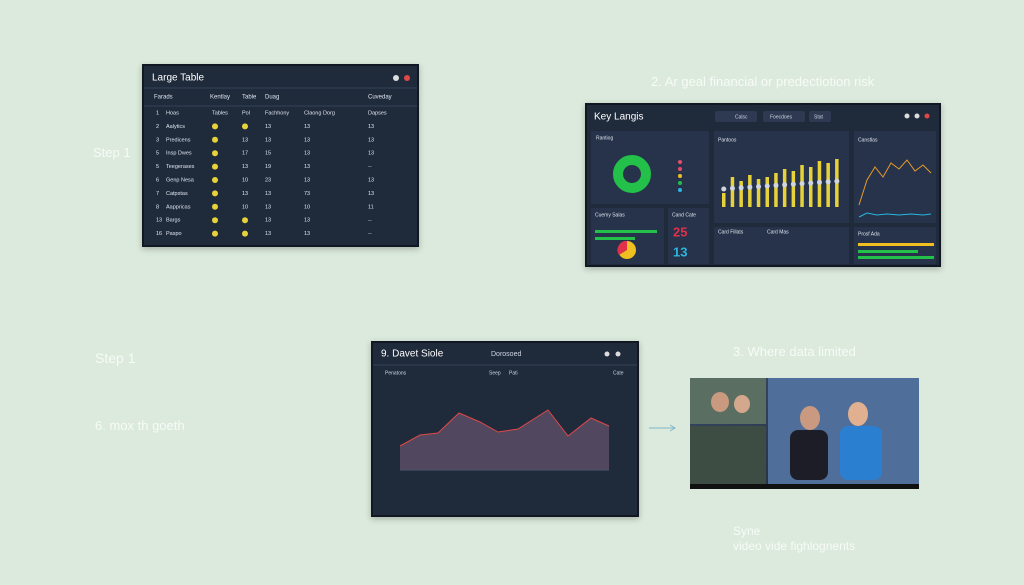 This screenshot has height=585, width=1024. I want to click on column-header: Table, so click(249, 98).